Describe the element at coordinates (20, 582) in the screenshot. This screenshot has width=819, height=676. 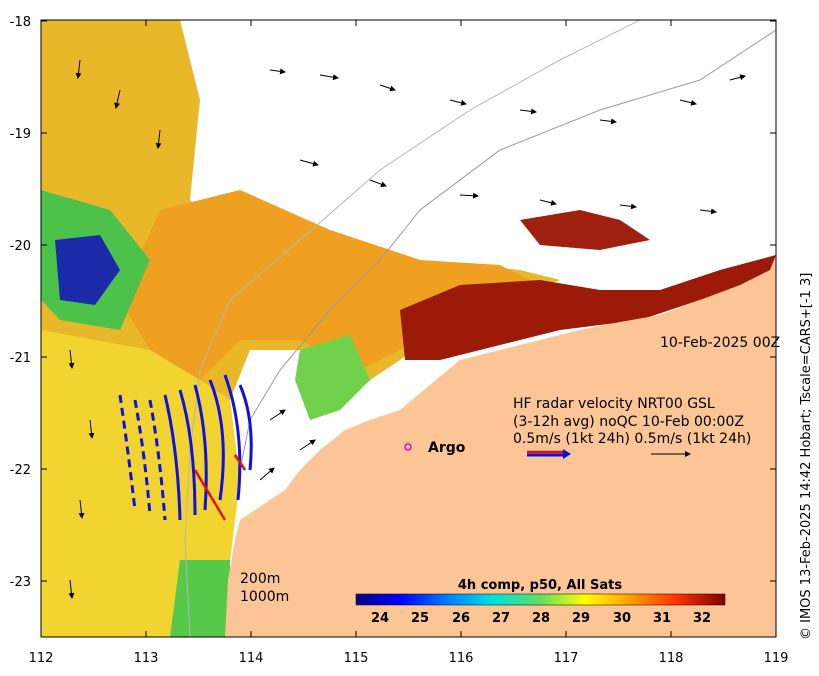
I see `y-tick-label: -23` at that location.